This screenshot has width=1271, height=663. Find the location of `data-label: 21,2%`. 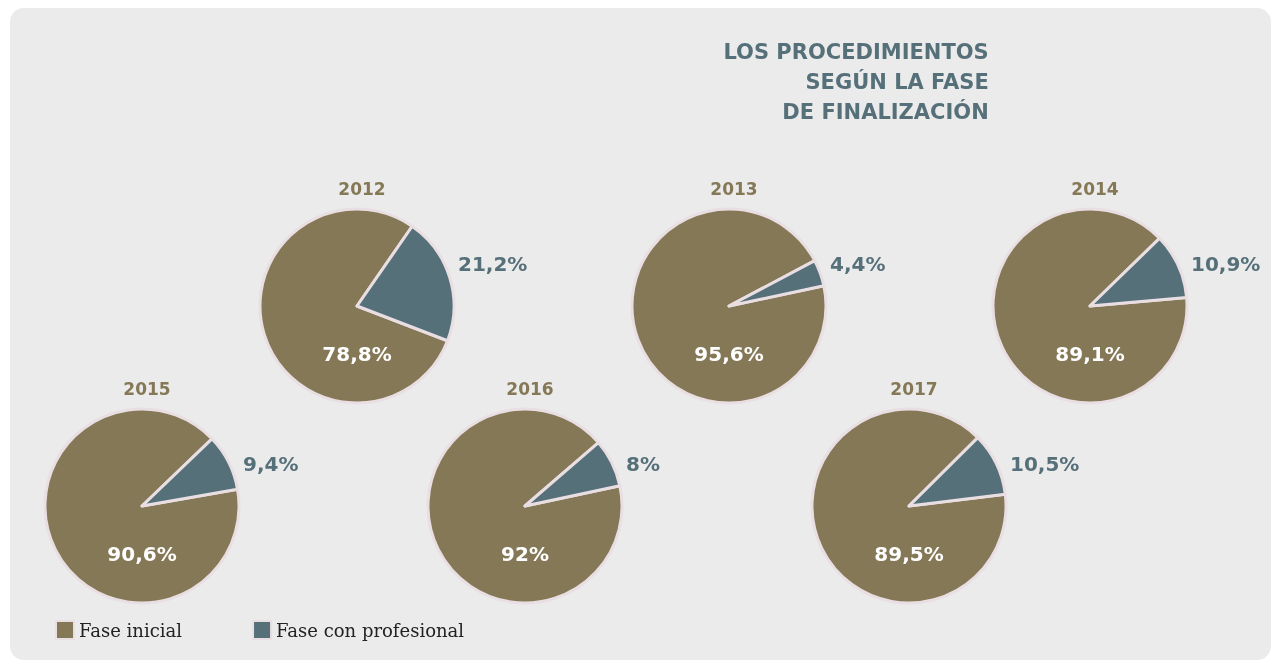

data-label: 21,2% is located at coordinates (493, 264).